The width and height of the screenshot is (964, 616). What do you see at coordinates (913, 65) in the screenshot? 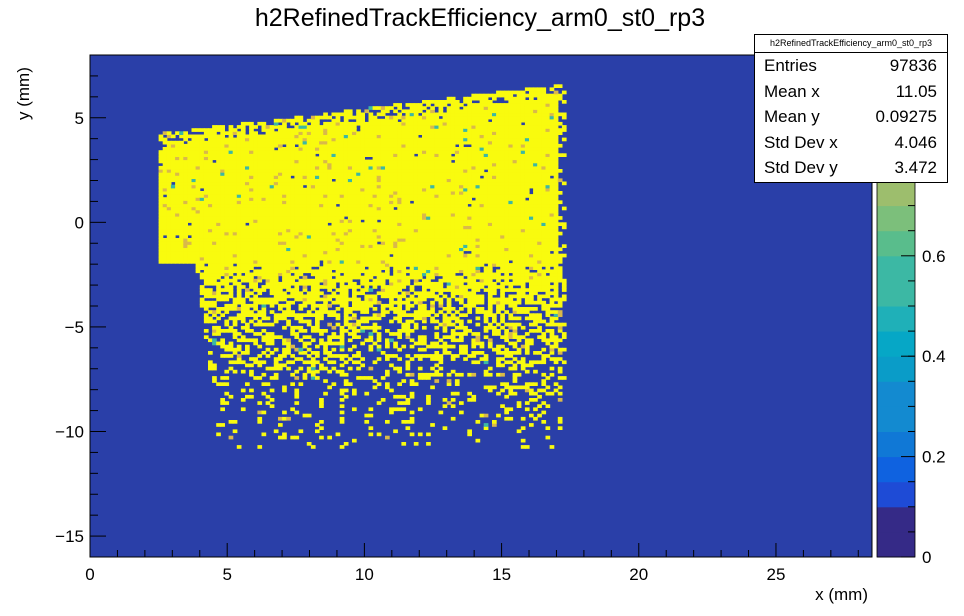
I see `stats-value: 97836` at bounding box center [913, 65].